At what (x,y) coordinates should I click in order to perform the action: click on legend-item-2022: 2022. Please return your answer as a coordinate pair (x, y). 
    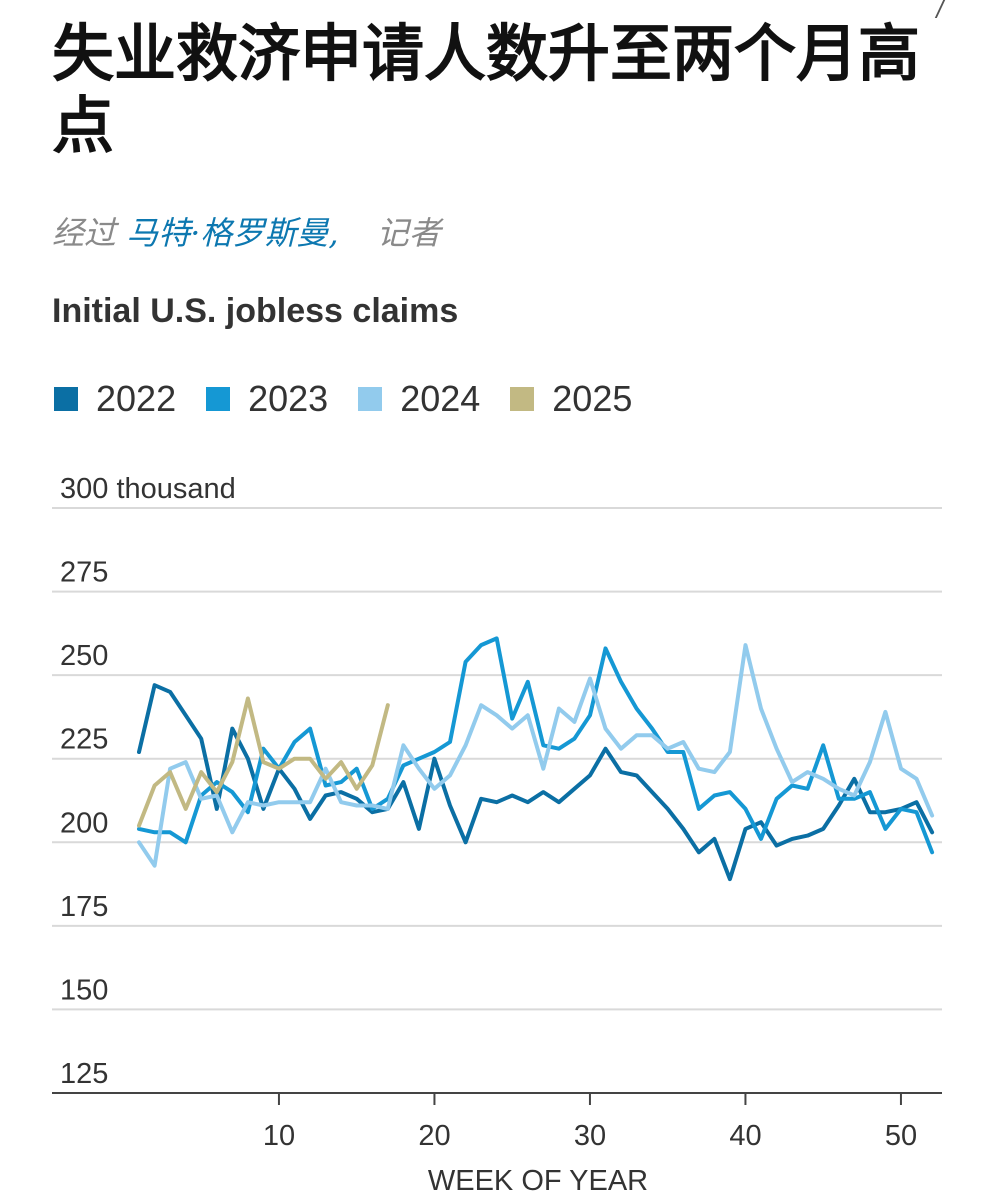
    Looking at the image, I should click on (115, 399).